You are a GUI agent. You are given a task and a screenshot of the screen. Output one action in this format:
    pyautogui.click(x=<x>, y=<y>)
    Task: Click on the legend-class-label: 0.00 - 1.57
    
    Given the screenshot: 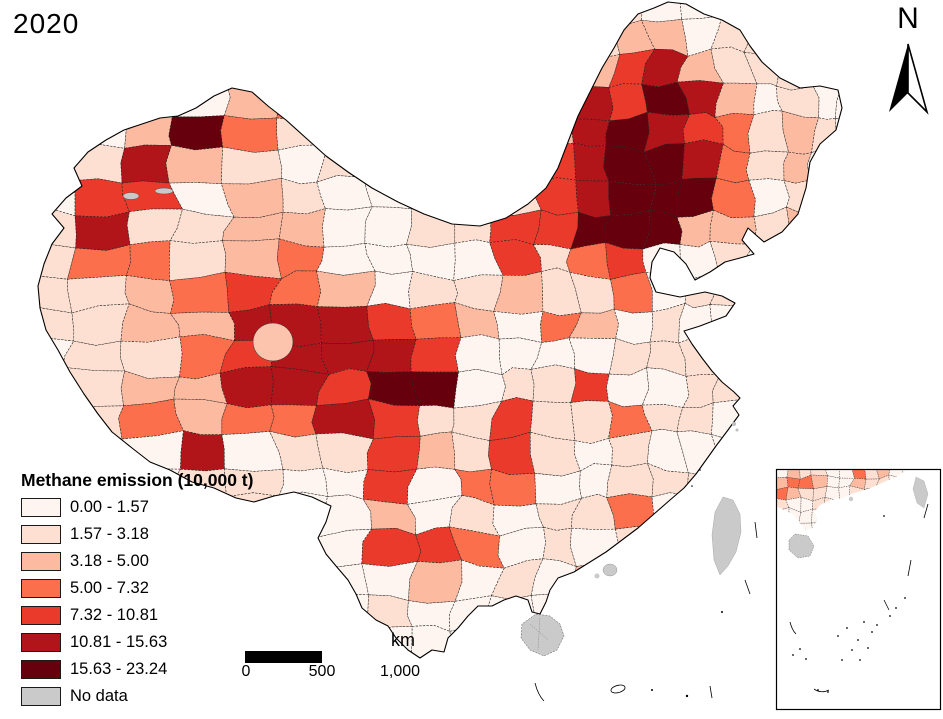 What is the action you would take?
    pyautogui.click(x=109, y=507)
    